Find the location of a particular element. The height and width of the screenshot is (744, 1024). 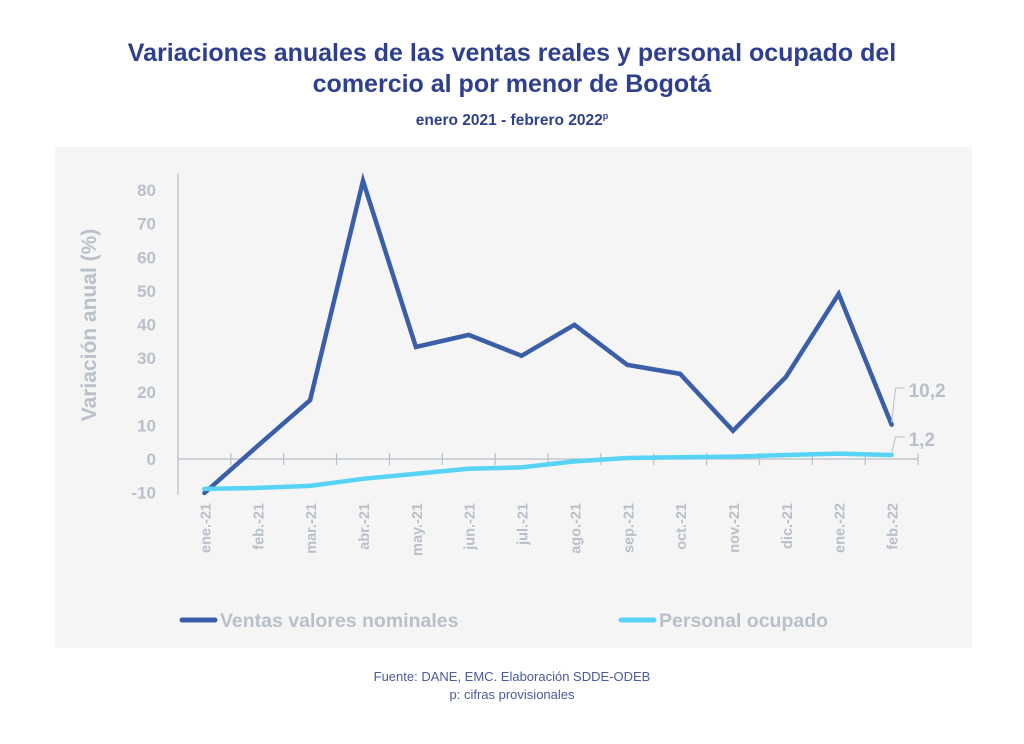

y-tick-label: 30 is located at coordinates (146, 358).